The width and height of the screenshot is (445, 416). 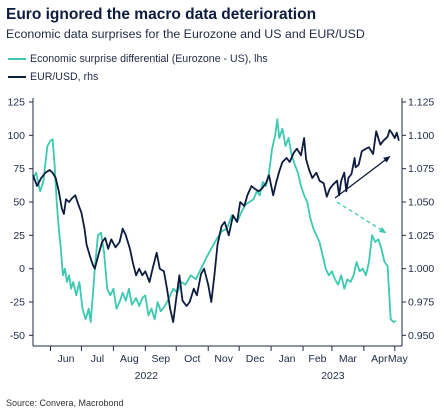 What do you see at coordinates (19, 236) in the screenshot?
I see `y-left-tick-label: 25` at bounding box center [19, 236].